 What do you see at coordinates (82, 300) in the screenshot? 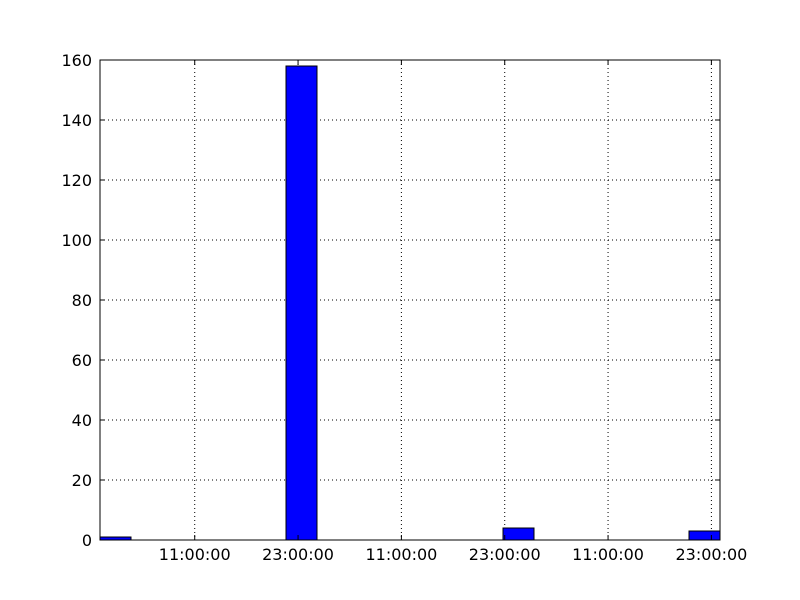
I see `y-tick-label: 80` at bounding box center [82, 300].